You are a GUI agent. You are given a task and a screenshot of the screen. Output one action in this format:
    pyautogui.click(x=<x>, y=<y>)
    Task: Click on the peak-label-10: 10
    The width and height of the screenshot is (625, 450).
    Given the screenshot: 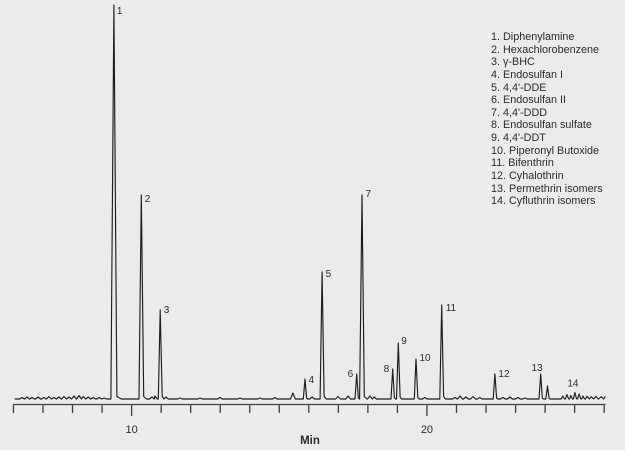 What is the action you would take?
    pyautogui.click(x=426, y=358)
    